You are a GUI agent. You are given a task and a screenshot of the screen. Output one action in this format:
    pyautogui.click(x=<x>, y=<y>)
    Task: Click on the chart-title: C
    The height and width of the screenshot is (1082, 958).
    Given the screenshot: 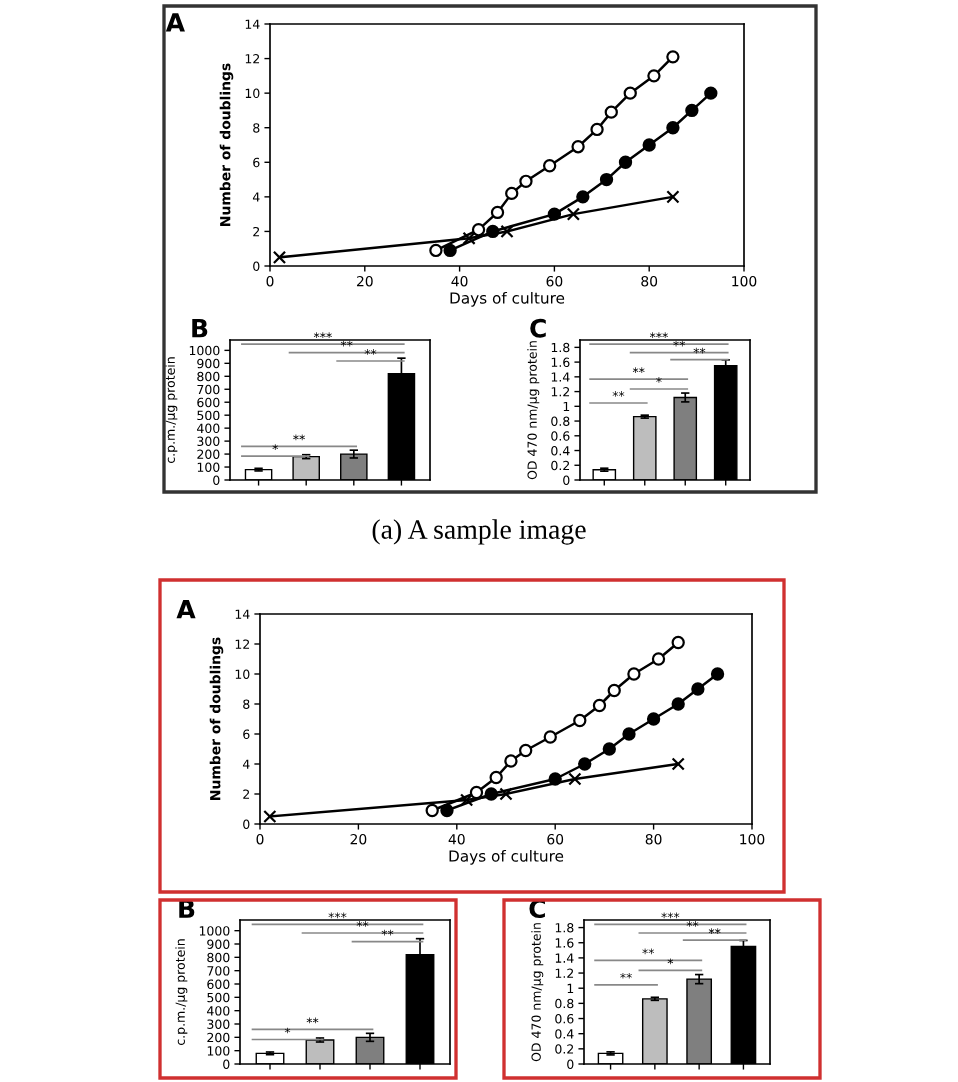 What is the action you would take?
    pyautogui.click(x=538, y=328)
    